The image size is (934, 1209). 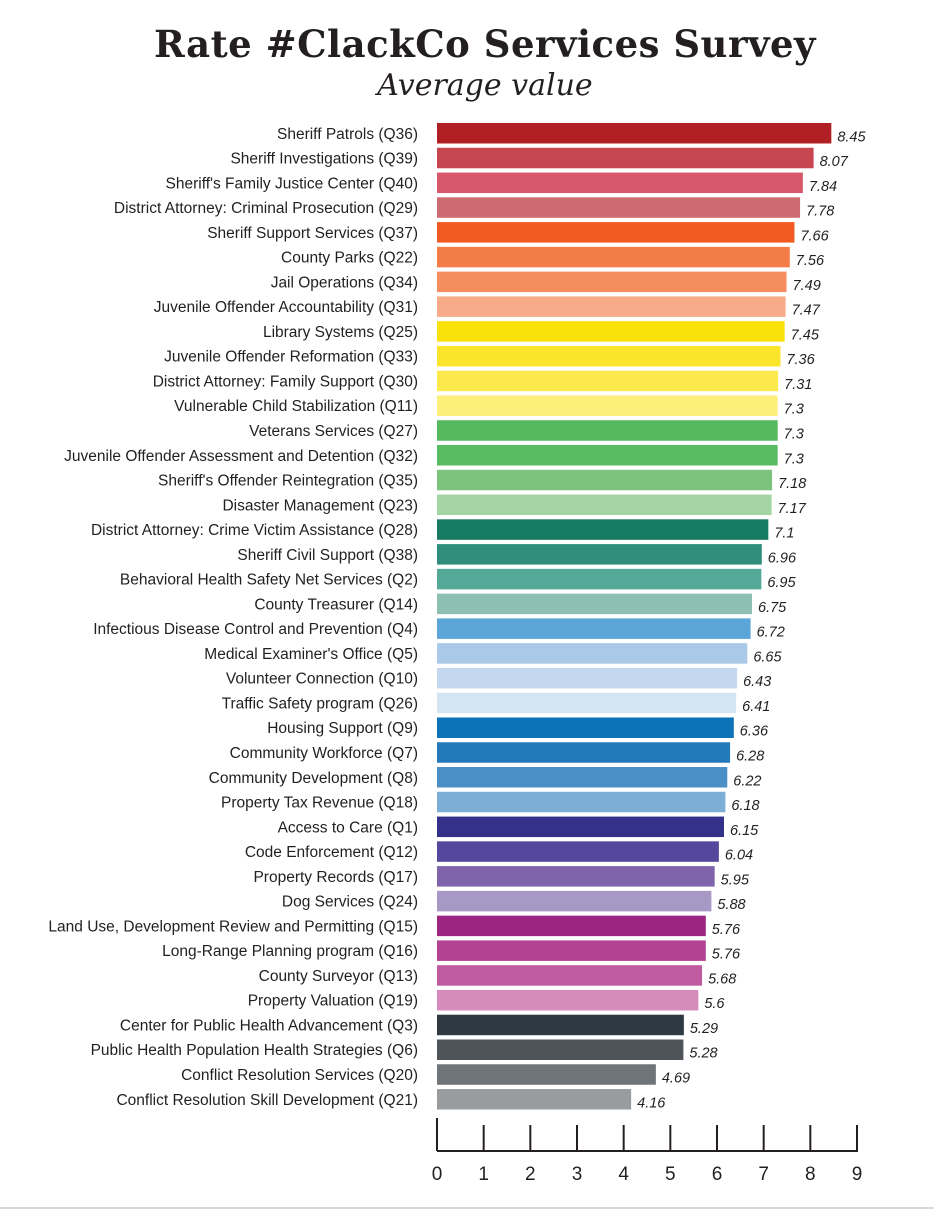 What do you see at coordinates (747, 781) in the screenshot?
I see `value-label: 6.22` at bounding box center [747, 781].